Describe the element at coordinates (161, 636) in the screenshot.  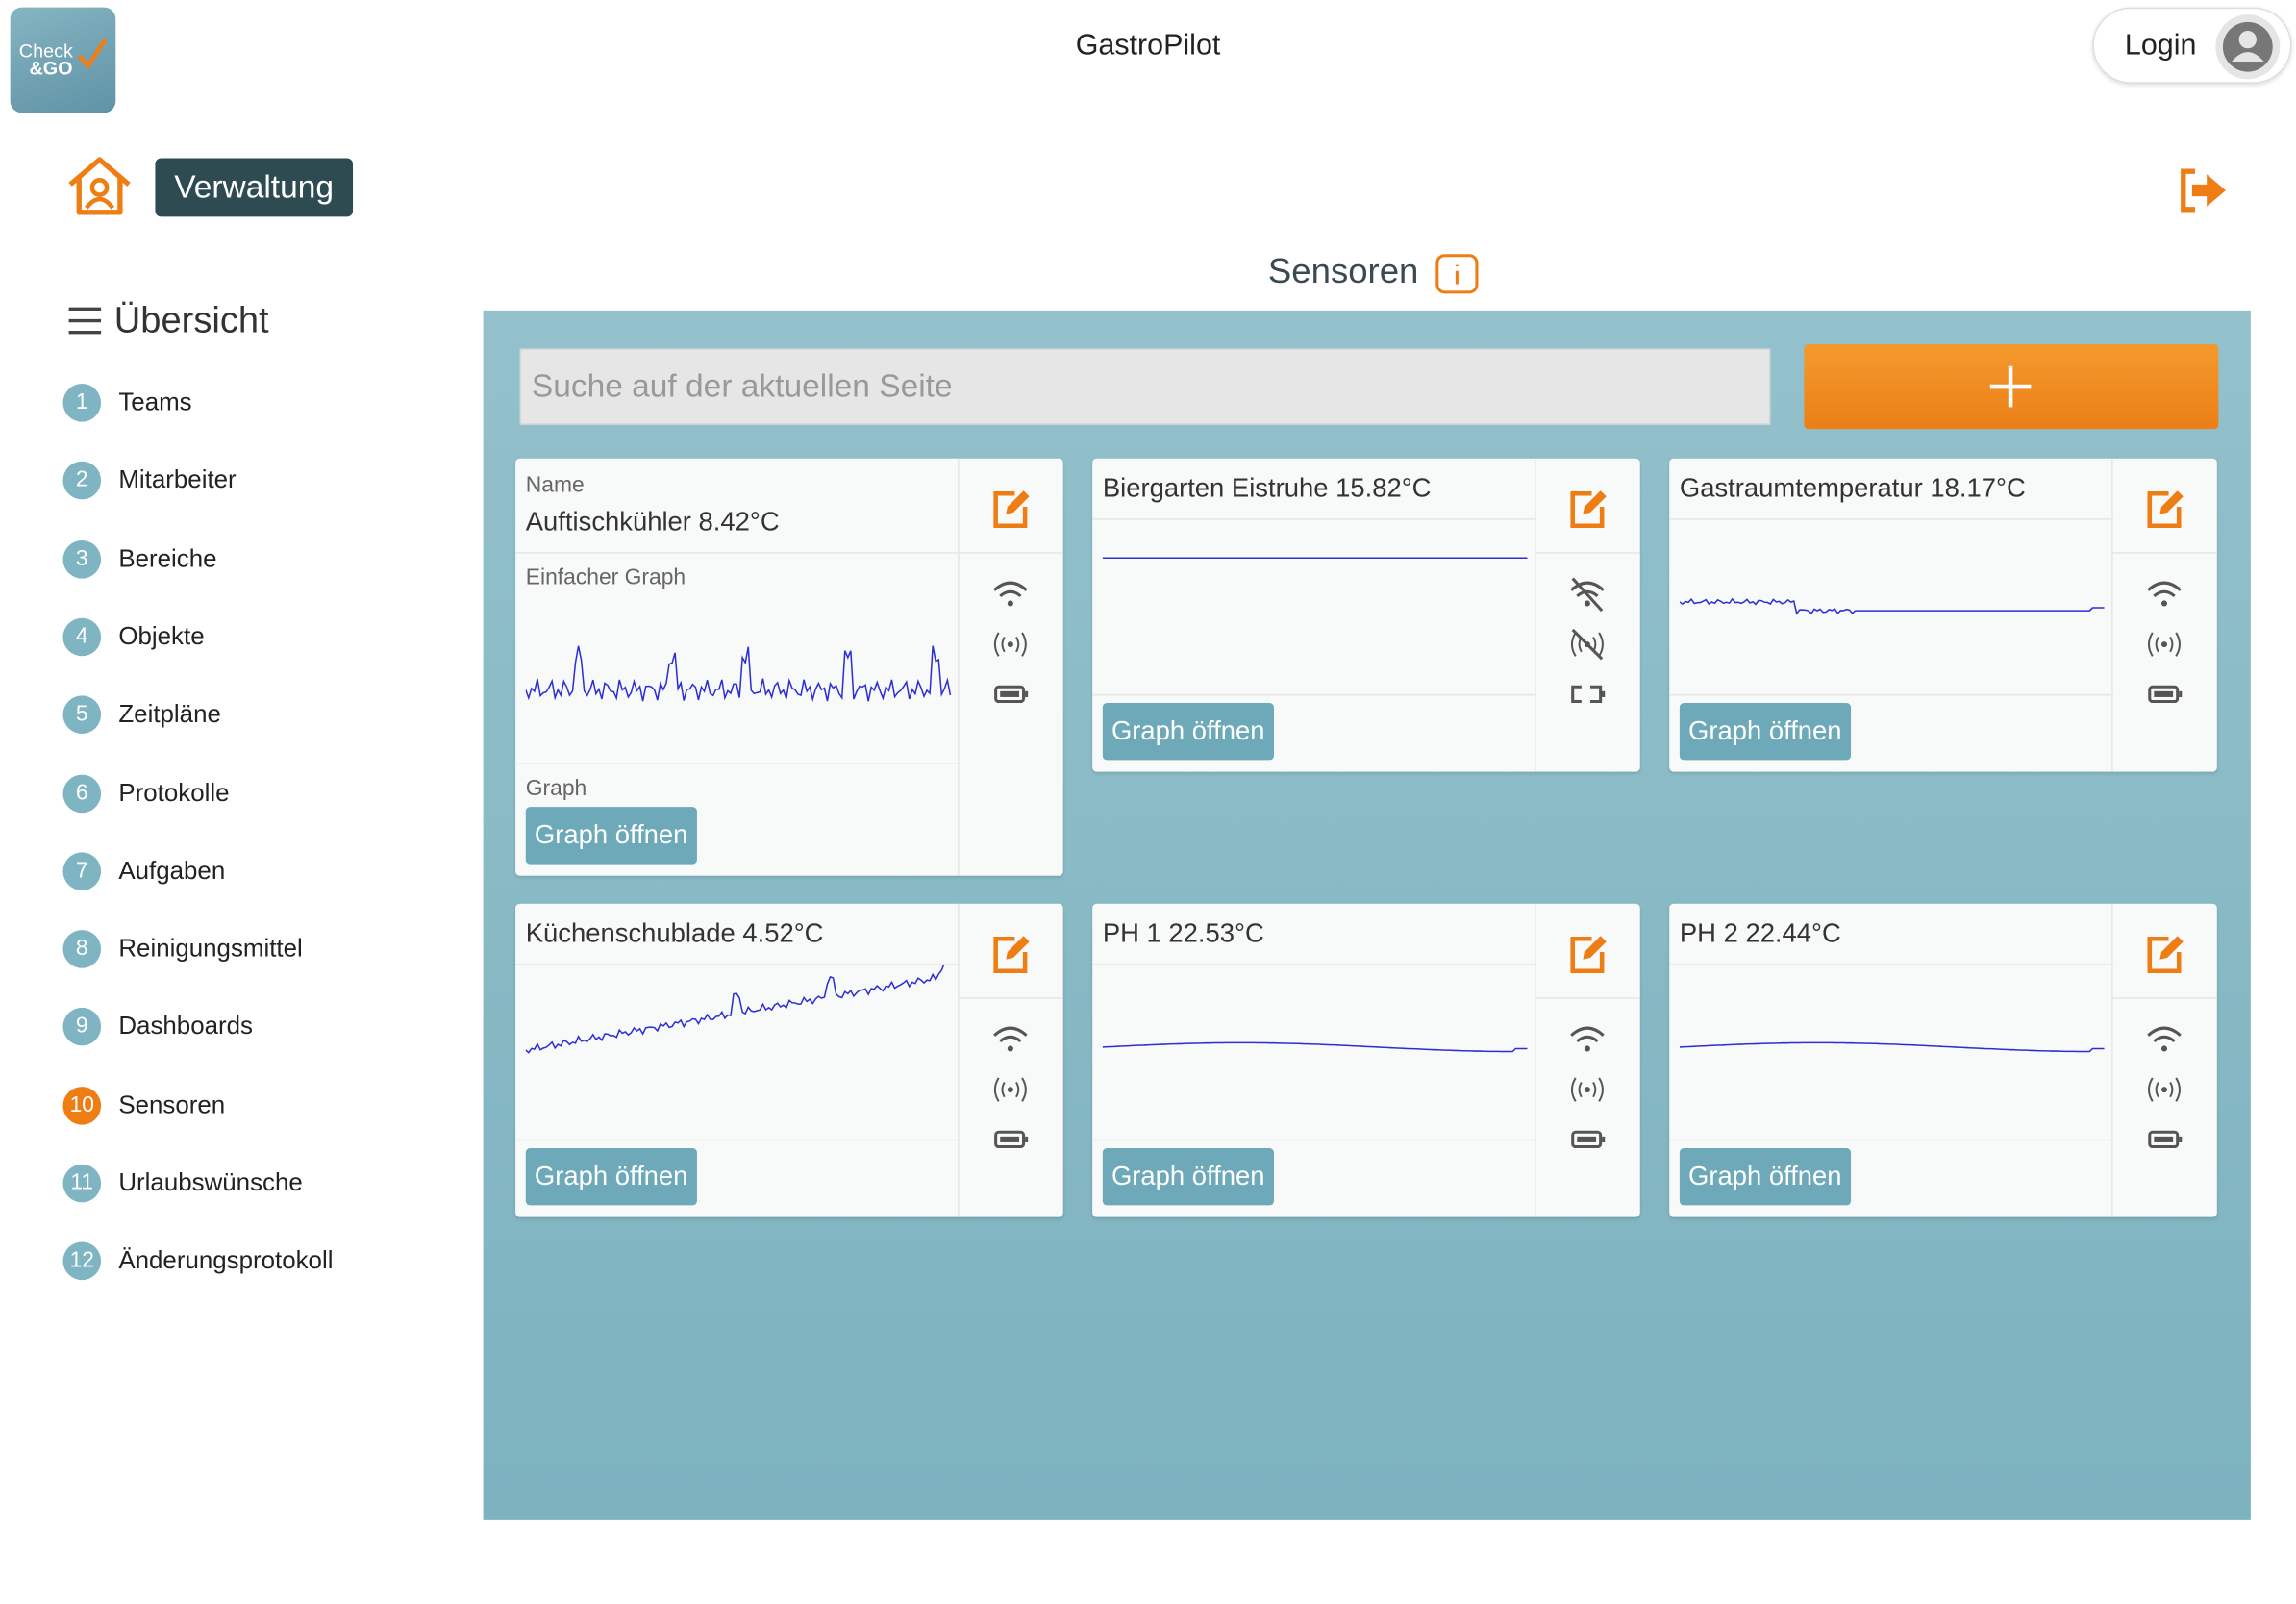
I see `nav-label: Objekte` at that location.